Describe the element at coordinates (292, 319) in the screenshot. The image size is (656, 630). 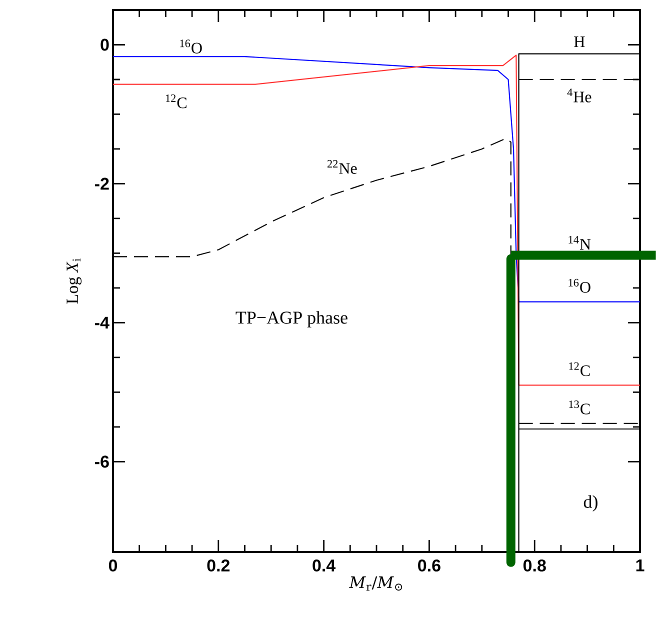
I see `annotation: TP−AGP phase` at that location.